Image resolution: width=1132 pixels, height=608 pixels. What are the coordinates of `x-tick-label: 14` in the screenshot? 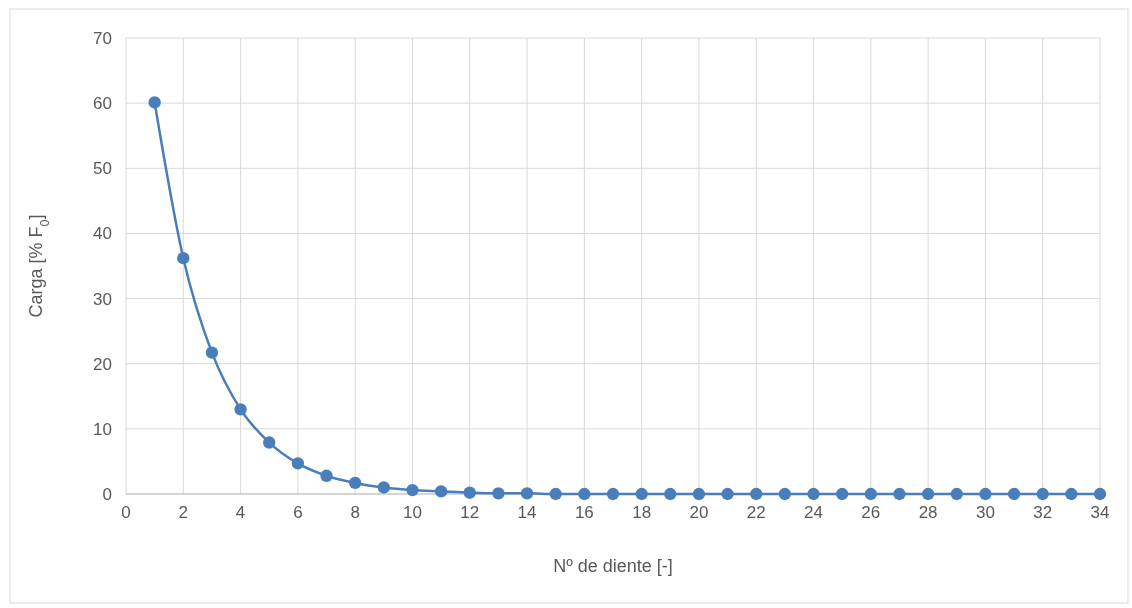 It's located at (527, 512).